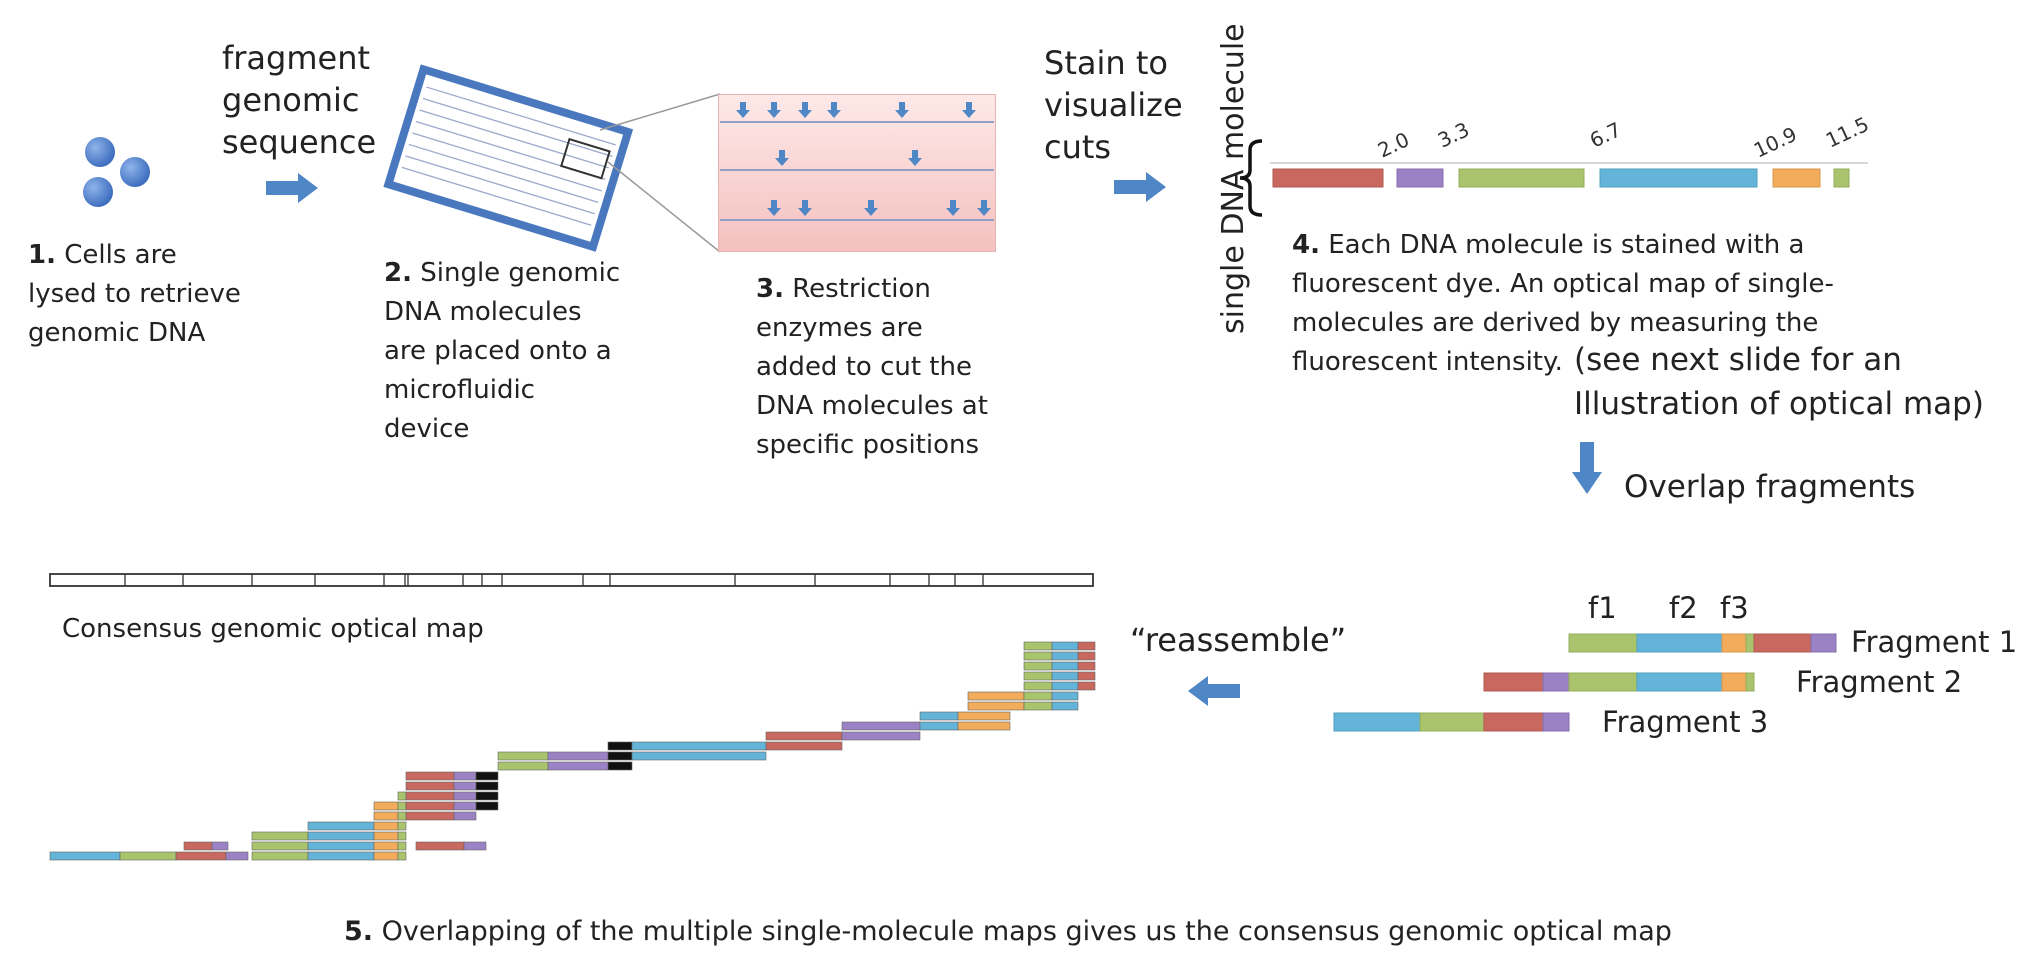 The width and height of the screenshot is (2026, 964). Describe the element at coordinates (770, 289) in the screenshot. I see `step3-number: 3.` at that location.